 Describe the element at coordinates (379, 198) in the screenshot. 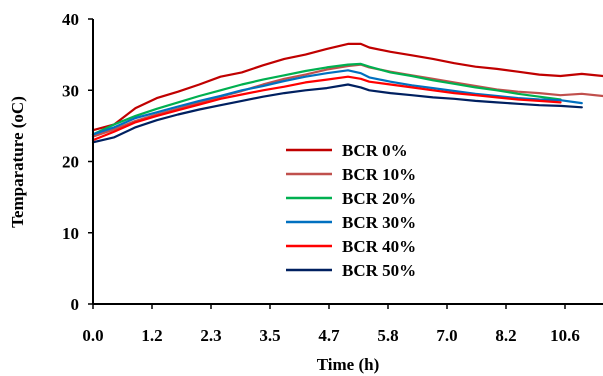

I see `legend-label: BCR 20%` at that location.